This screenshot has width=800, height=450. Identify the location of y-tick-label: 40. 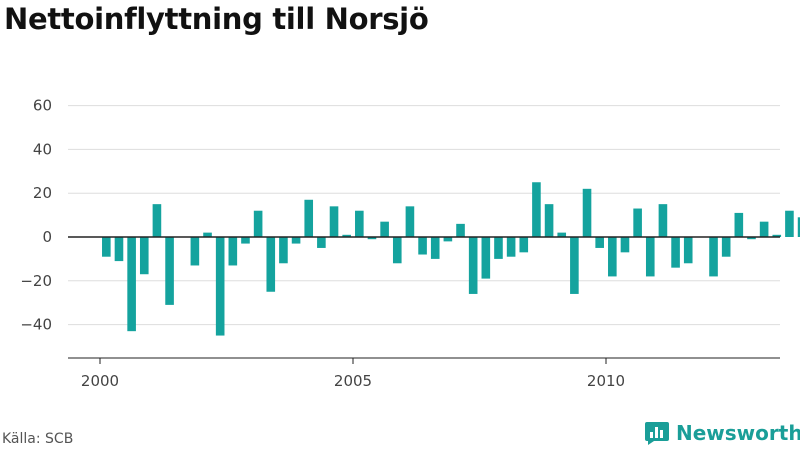
(42, 149).